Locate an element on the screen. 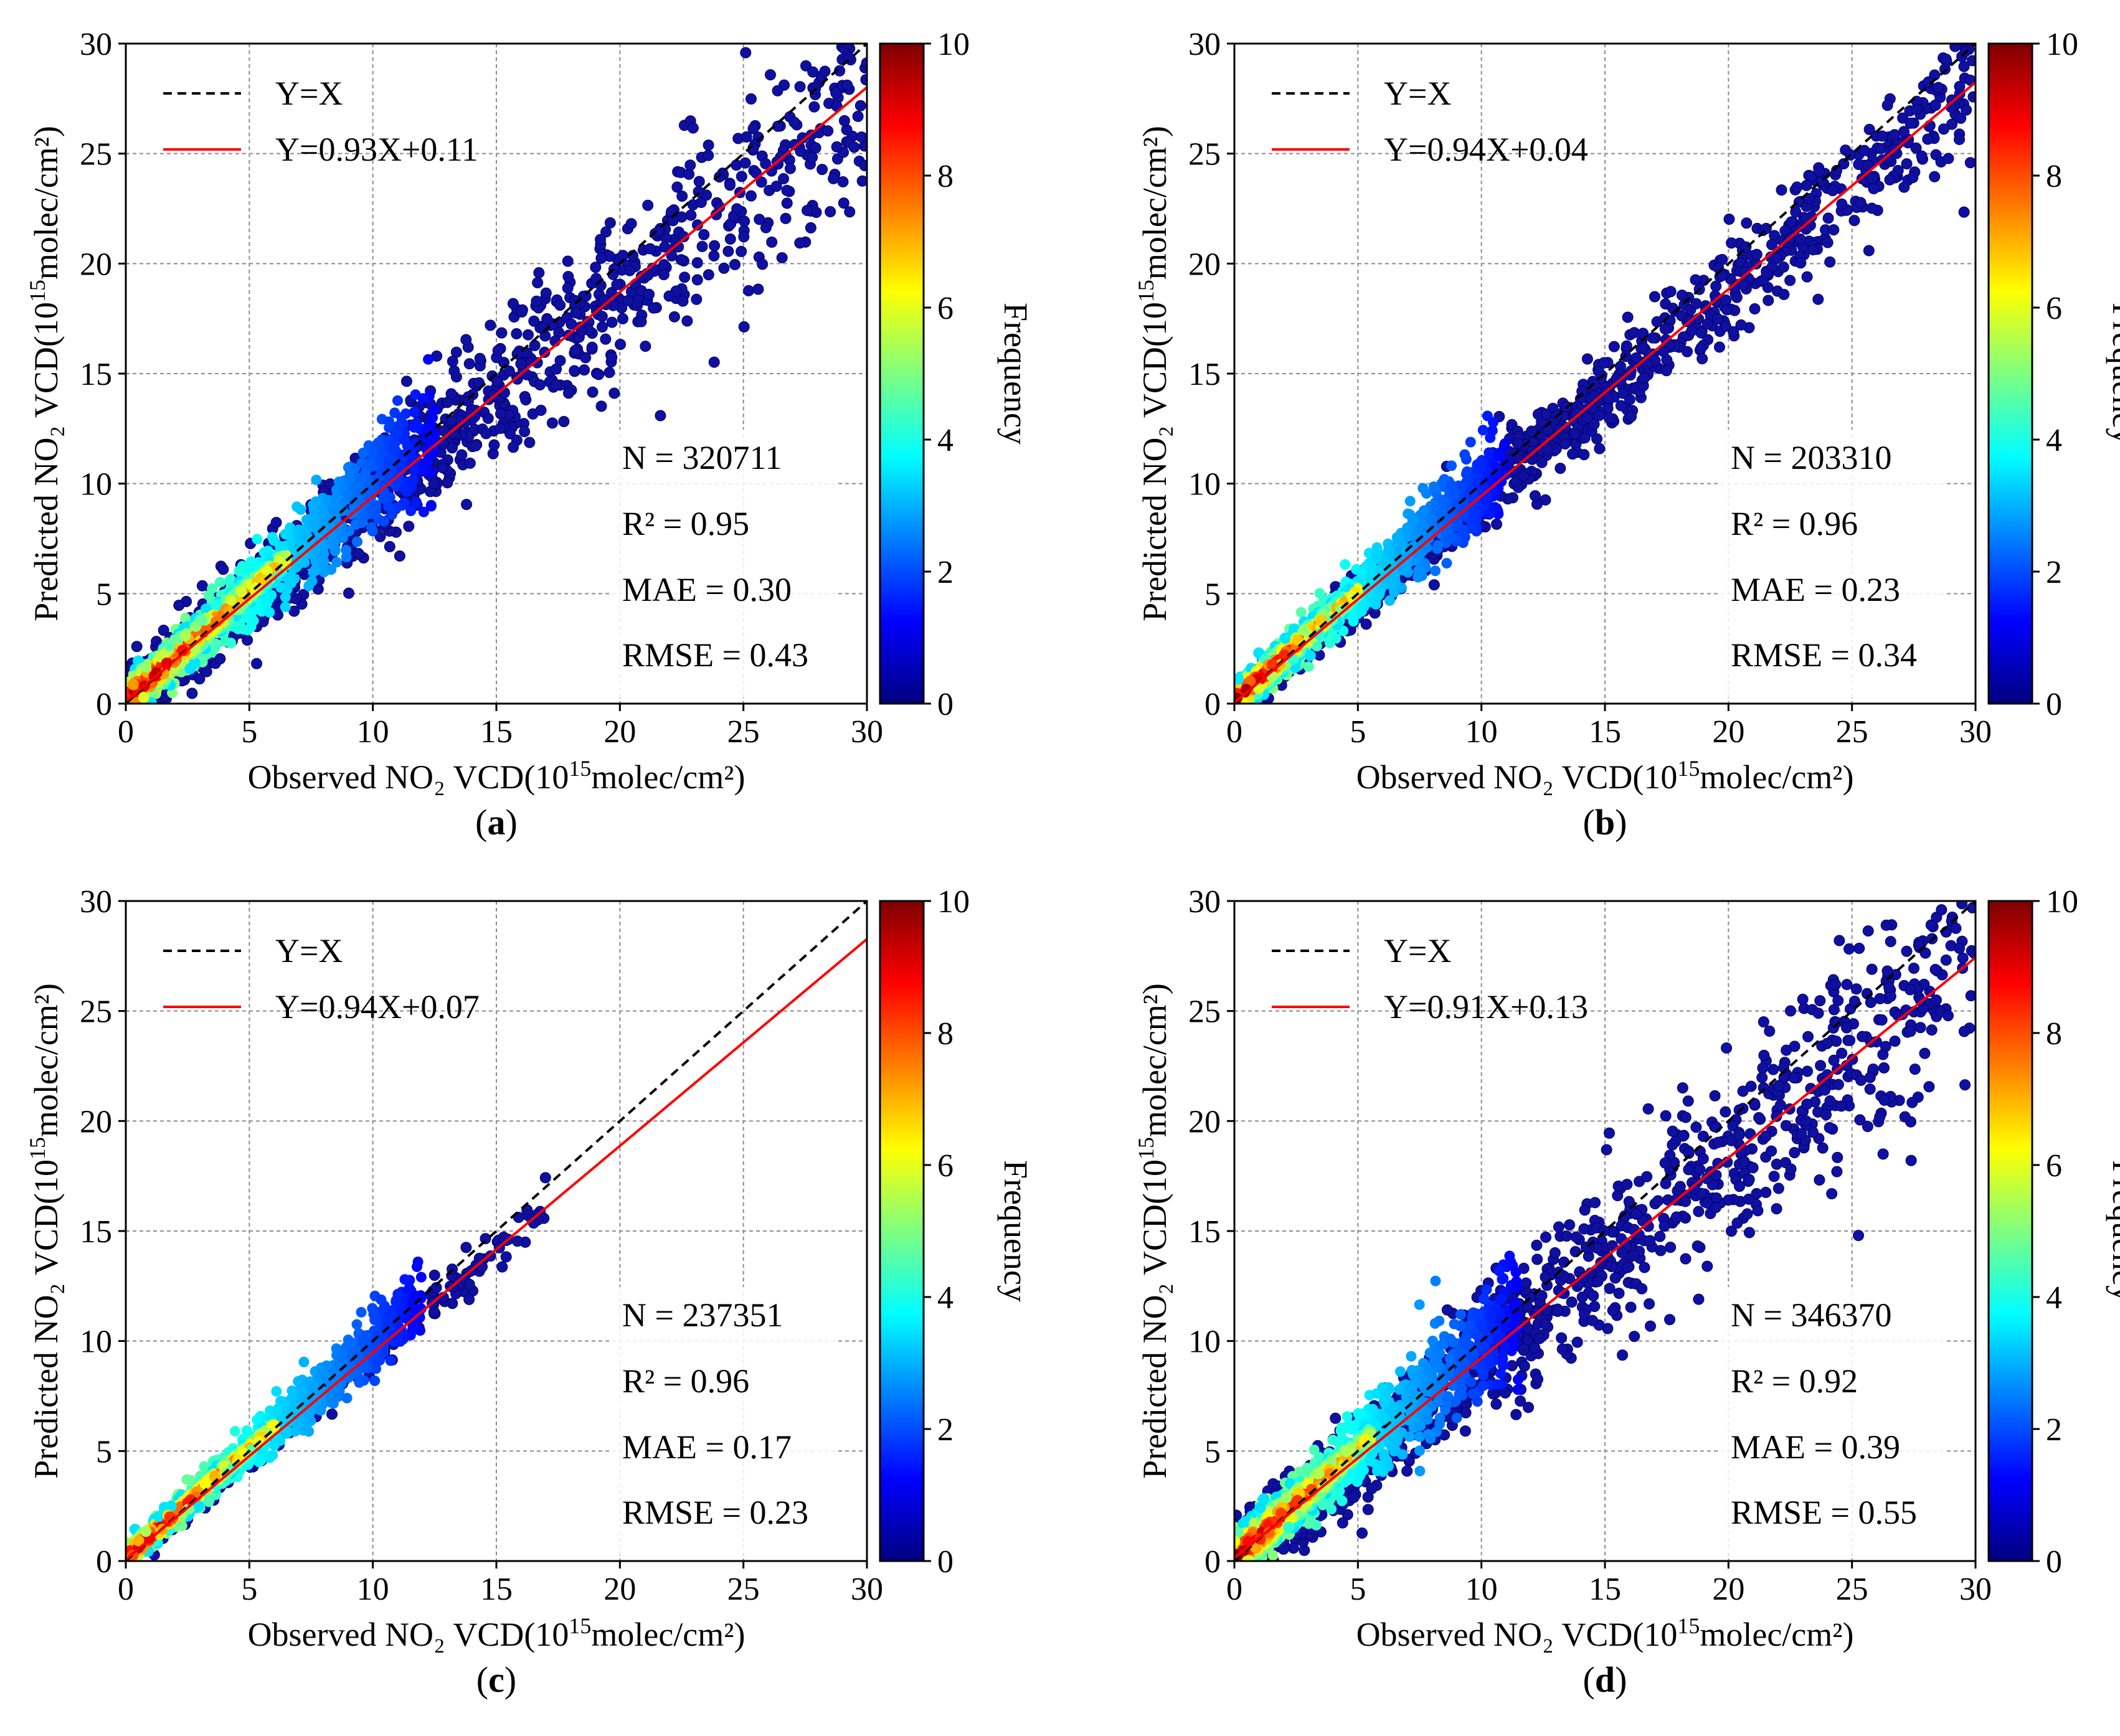  y-tick-label: 0 is located at coordinates (104, 705).